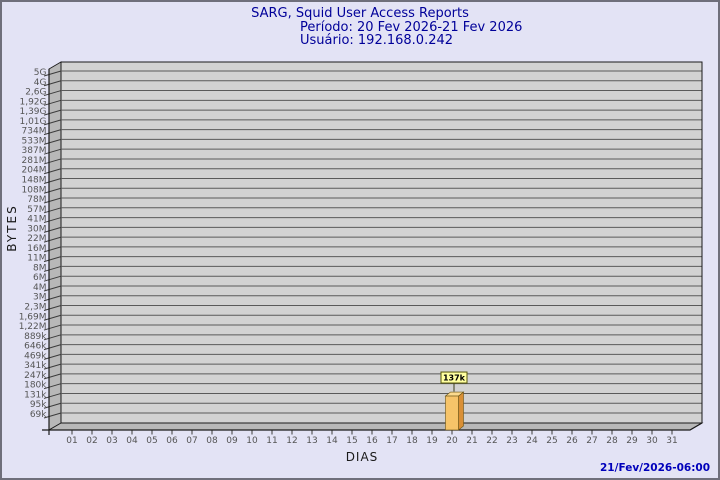 This screenshot has width=720, height=480. I want to click on y-axis-tick-label: 889k, so click(35, 337).